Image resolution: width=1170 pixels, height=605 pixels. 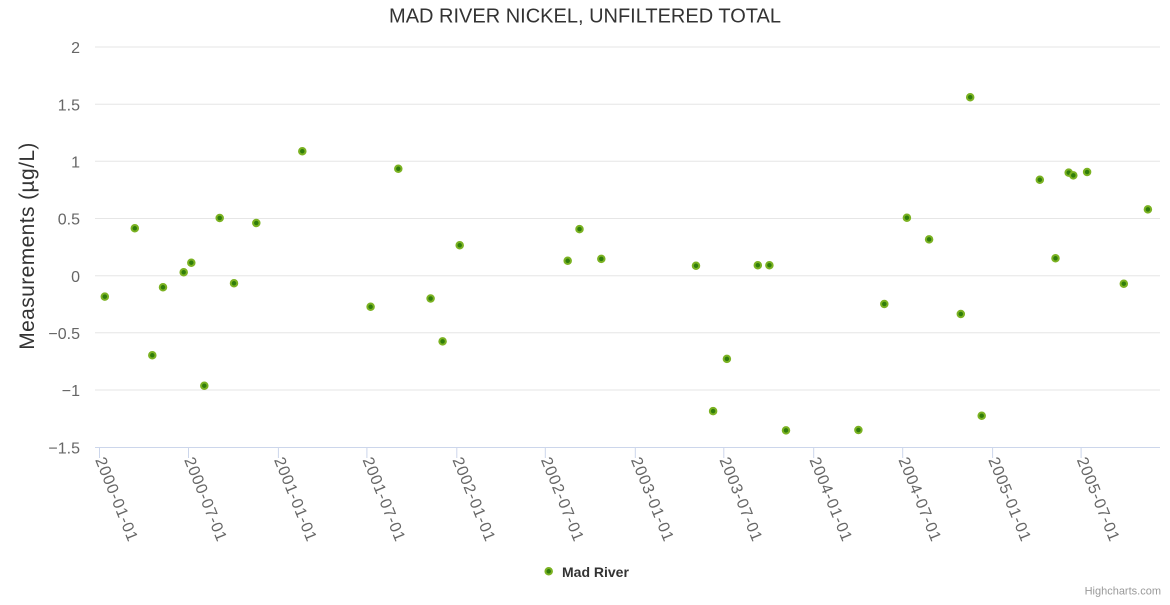 What do you see at coordinates (69, 105) in the screenshot?
I see `svg-text: 1.5` at bounding box center [69, 105].